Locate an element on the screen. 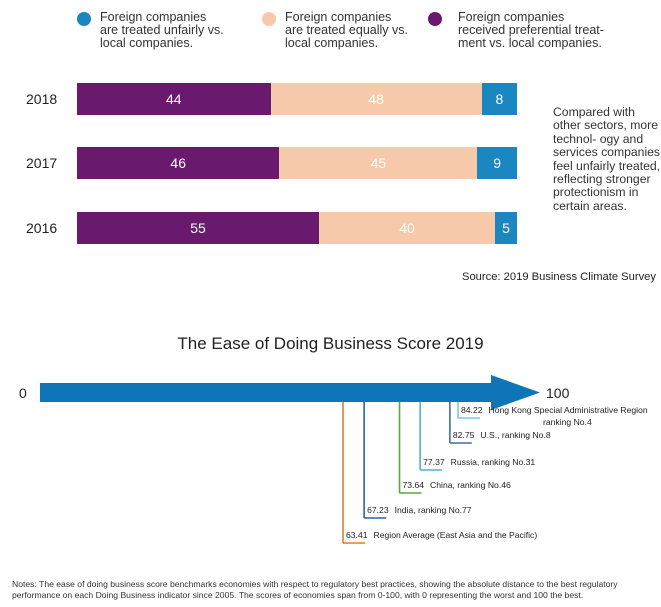  bar-value-label: 40 is located at coordinates (407, 228).